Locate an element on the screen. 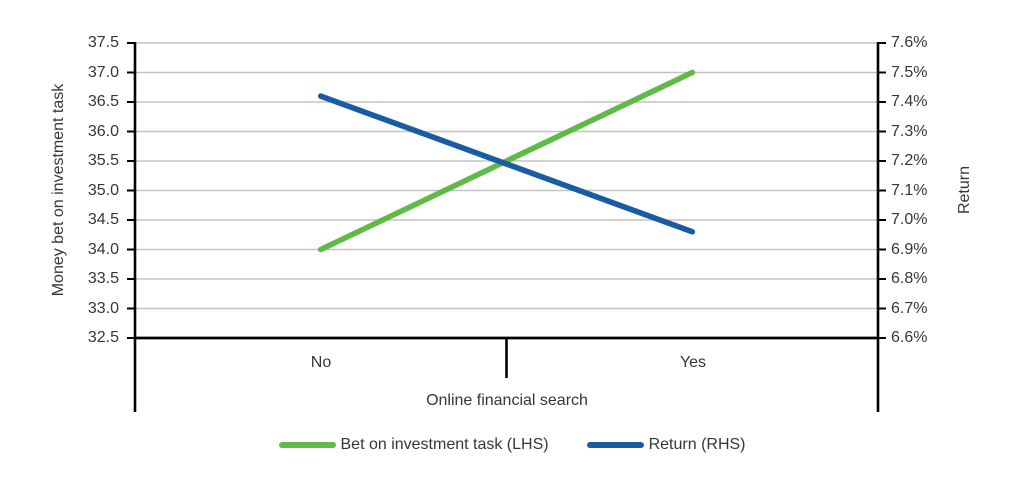  right-tick-label: 7.6% is located at coordinates (909, 42).